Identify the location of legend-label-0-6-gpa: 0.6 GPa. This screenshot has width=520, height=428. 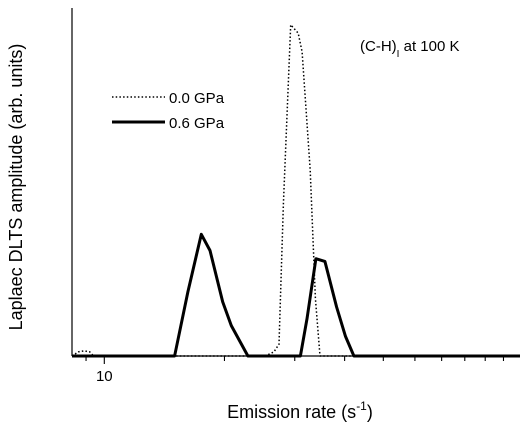
(197, 123).